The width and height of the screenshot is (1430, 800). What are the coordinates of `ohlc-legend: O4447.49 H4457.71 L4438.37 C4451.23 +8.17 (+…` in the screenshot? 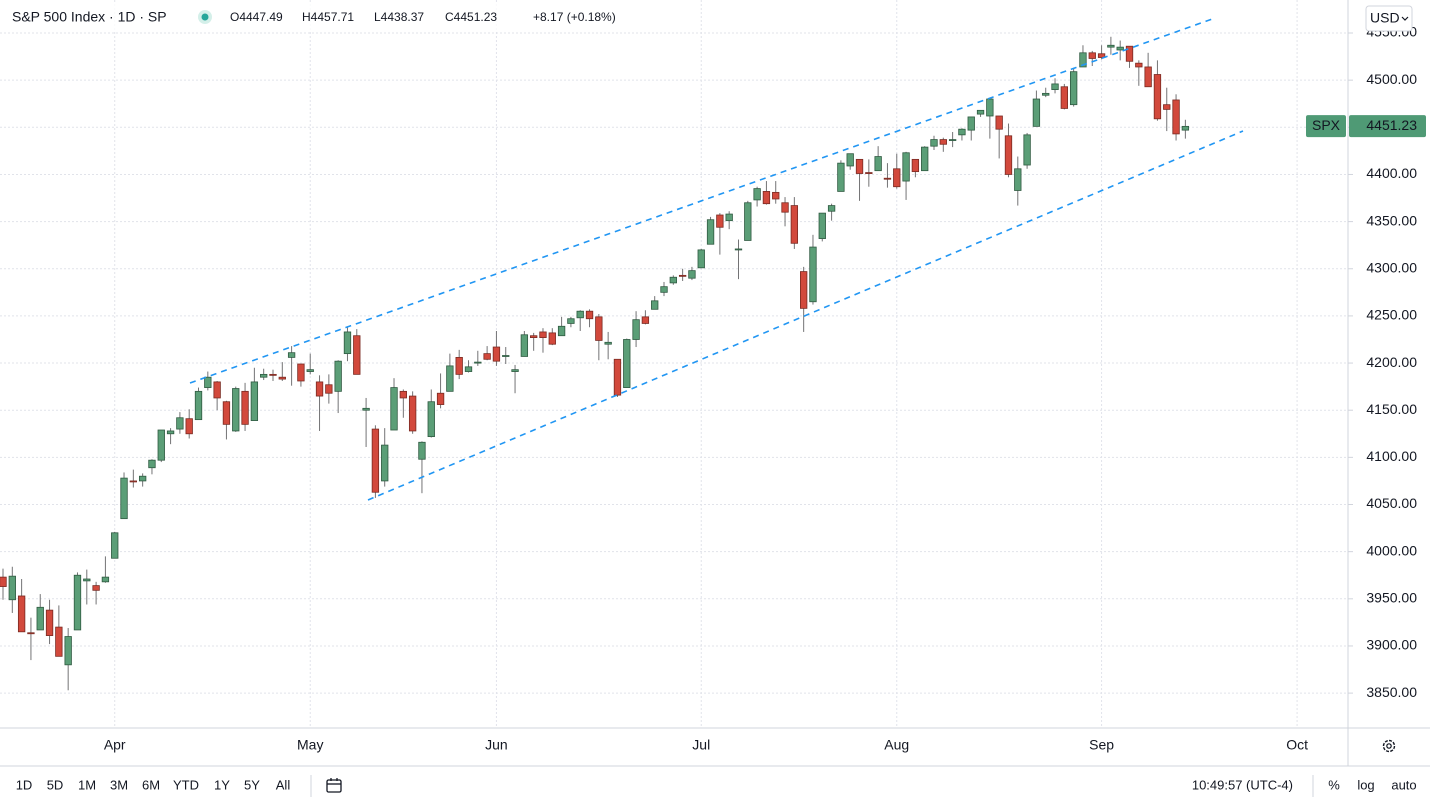 It's located at (423, 17).